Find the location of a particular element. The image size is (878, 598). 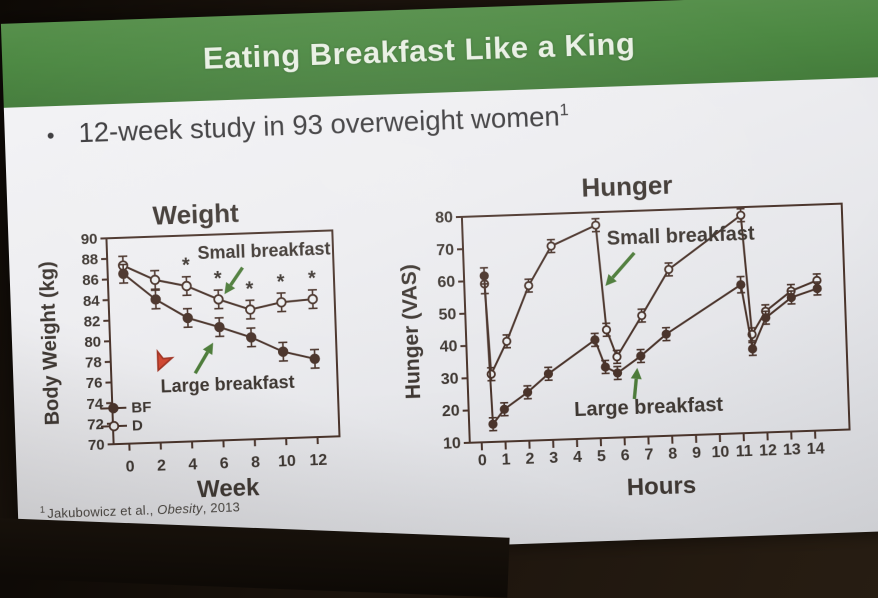

hunger-xtick-label: 13 is located at coordinates (792, 450).